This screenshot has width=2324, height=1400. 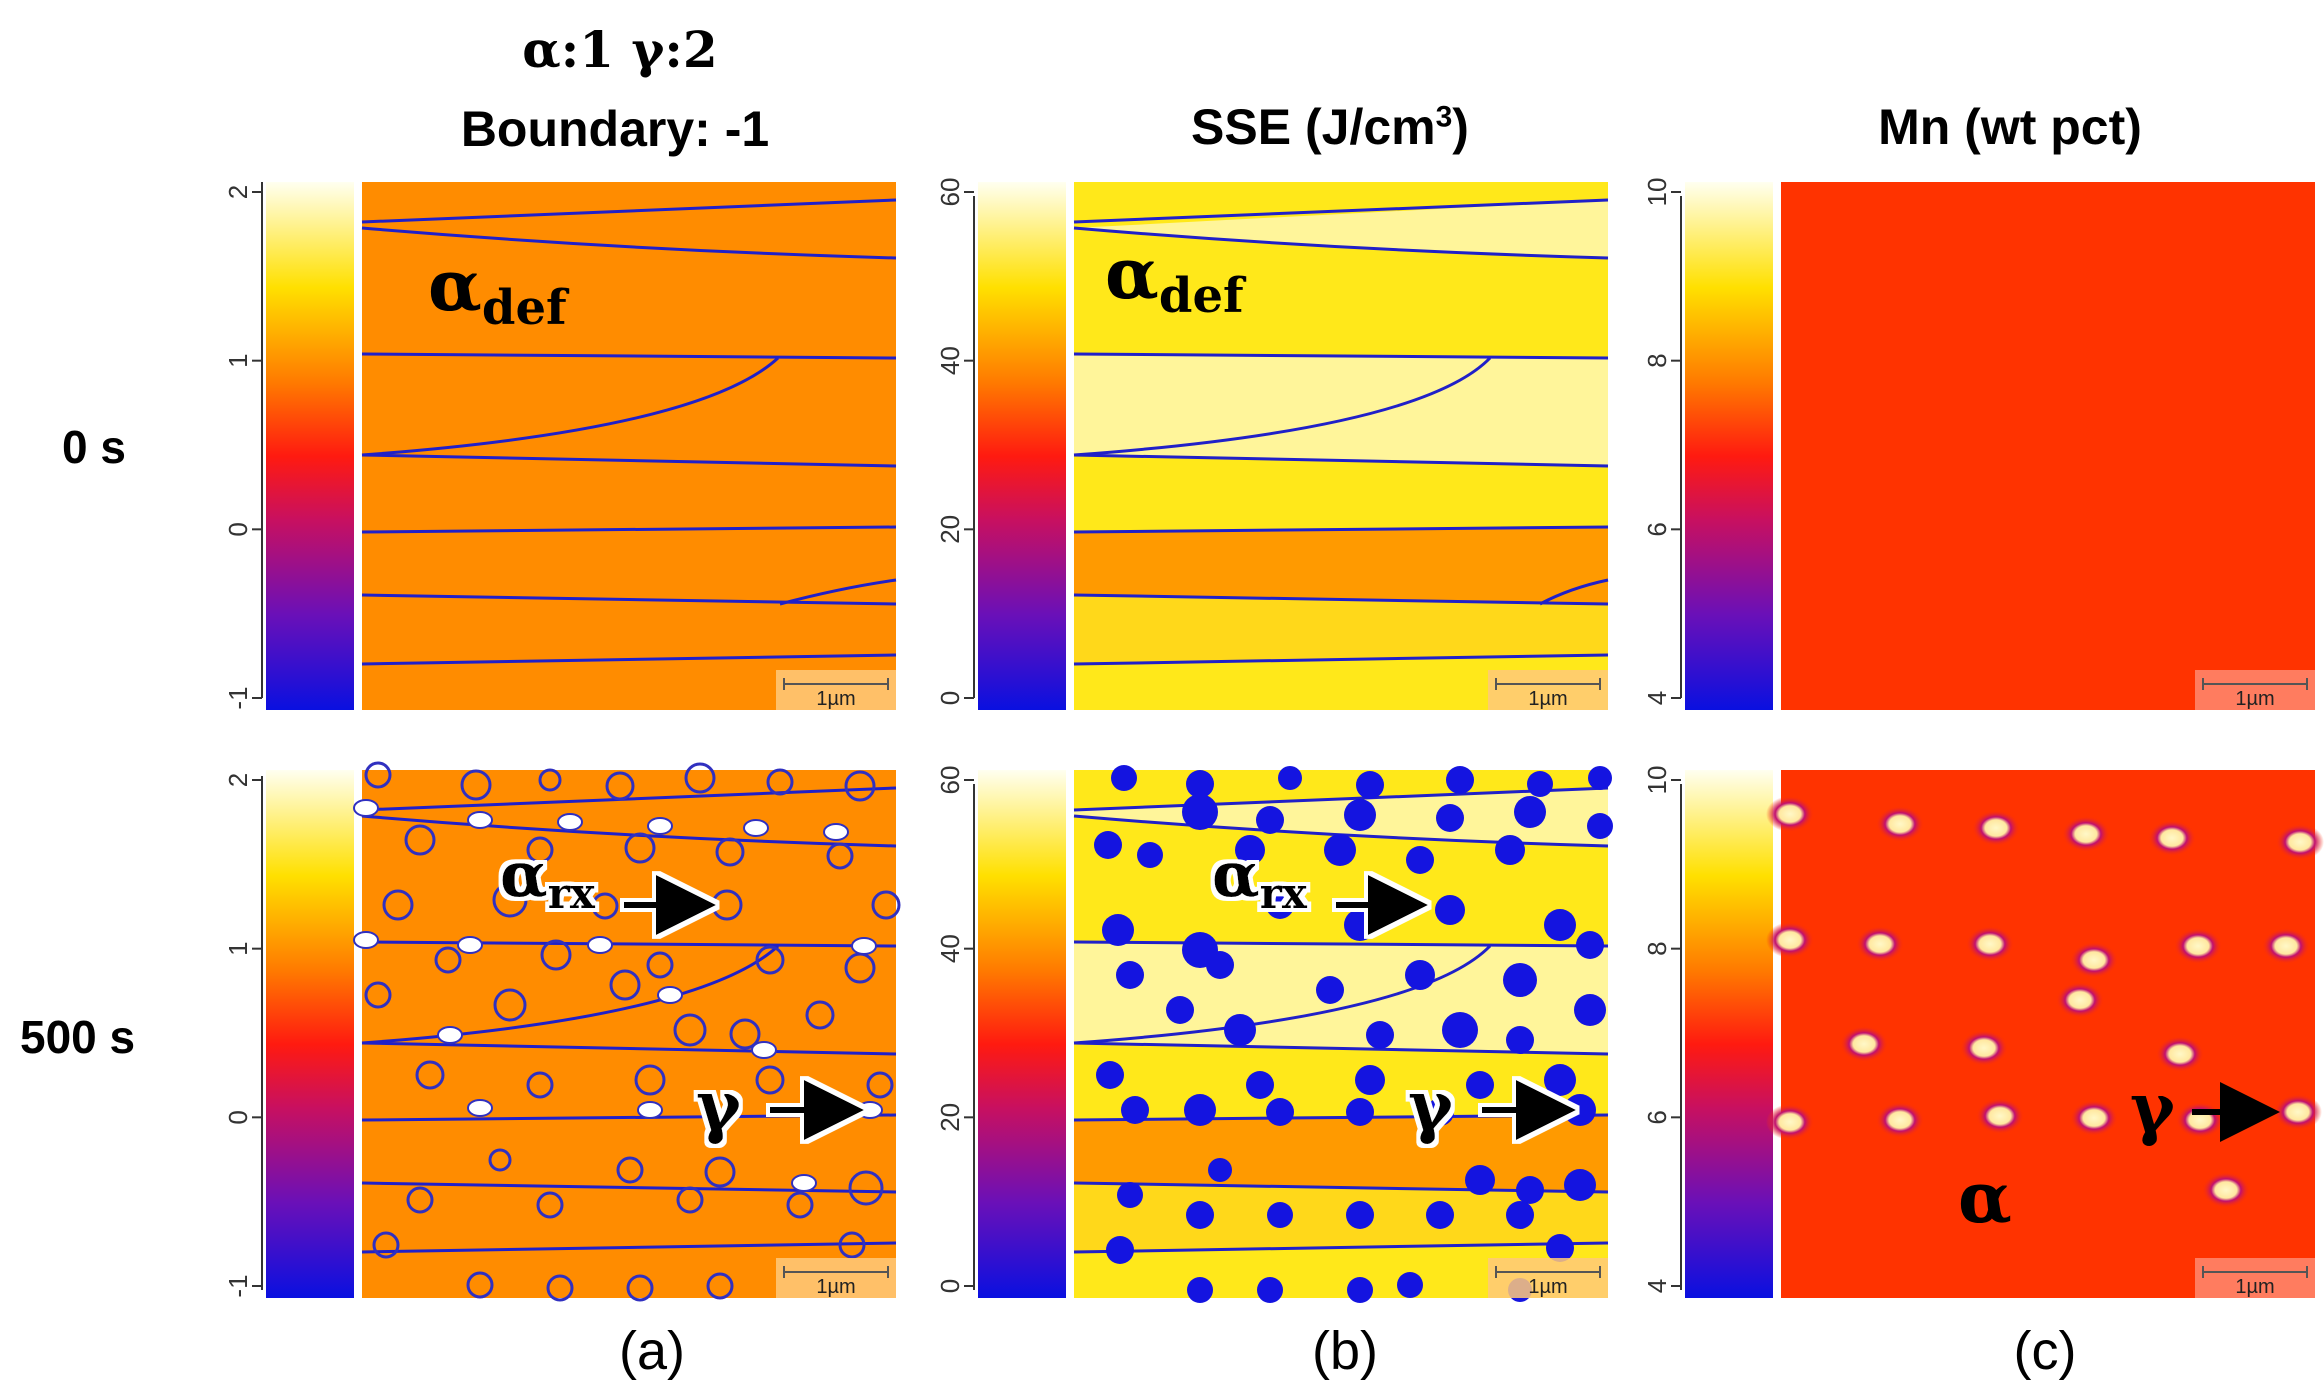 I want to click on sublabel-b: (b), so click(x=1345, y=1351).